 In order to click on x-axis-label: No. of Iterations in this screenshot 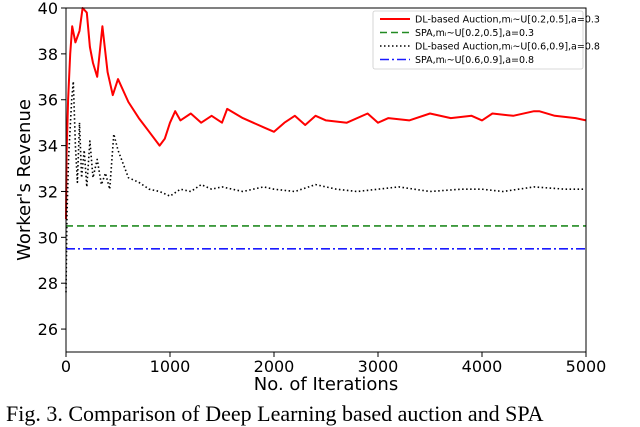, I will do `click(326, 384)`.